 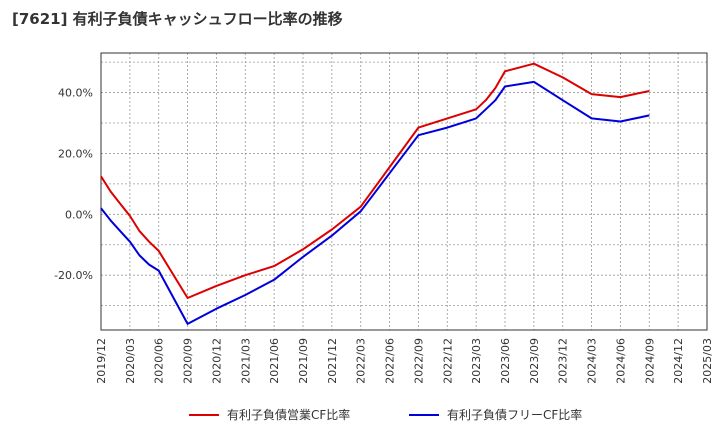 I want to click on x-tick-label: 2023/06, so click(x=505, y=361).